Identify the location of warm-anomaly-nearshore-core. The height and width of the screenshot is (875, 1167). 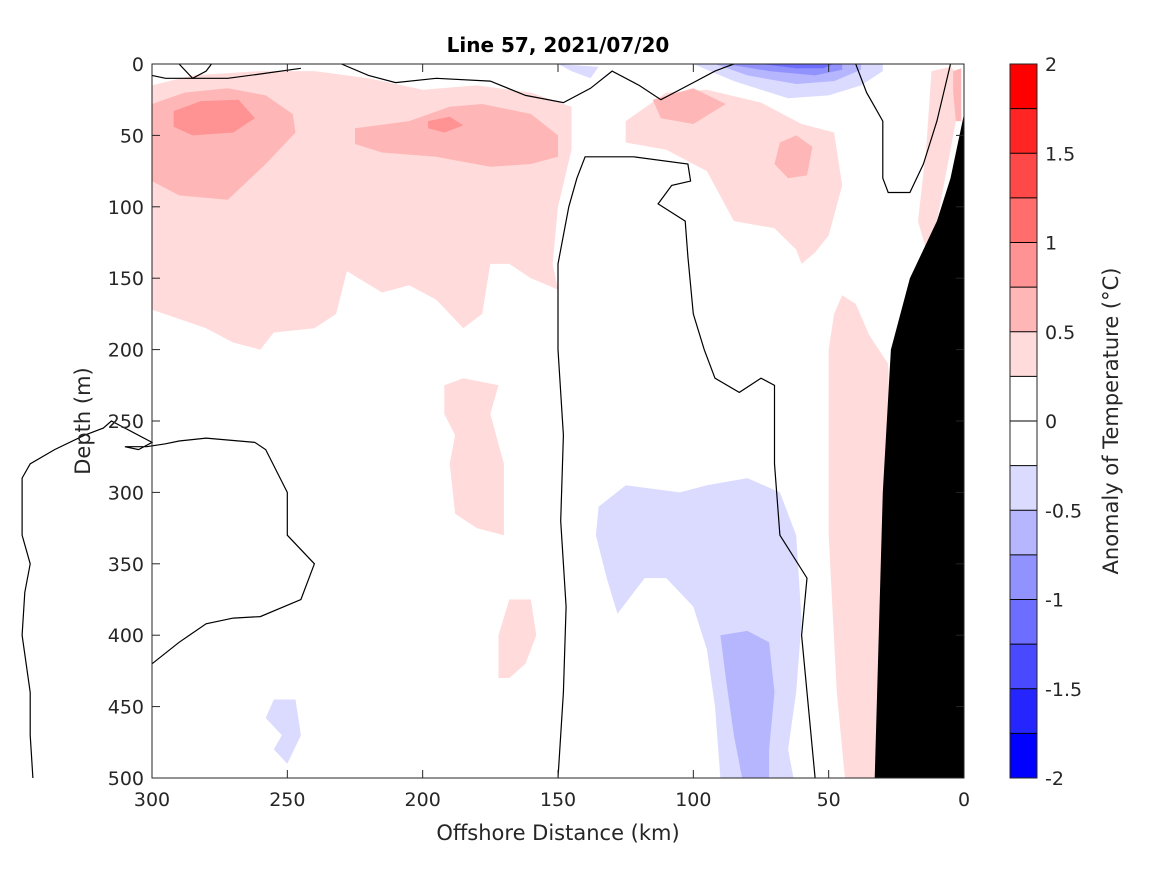
(689, 106).